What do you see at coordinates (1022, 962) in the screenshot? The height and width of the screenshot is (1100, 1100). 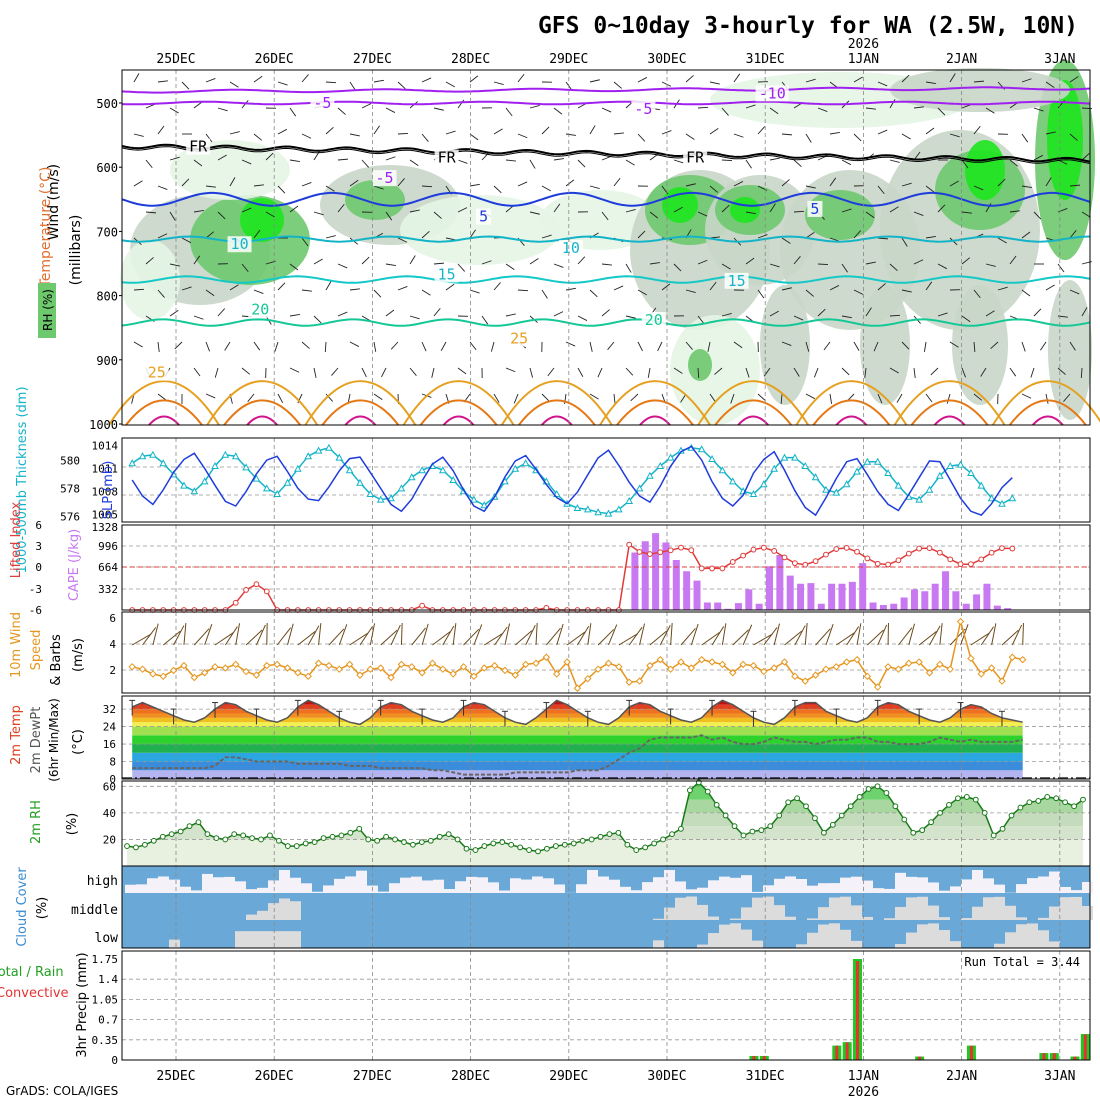 I see `run-total: Run Total = 3.44` at bounding box center [1022, 962].